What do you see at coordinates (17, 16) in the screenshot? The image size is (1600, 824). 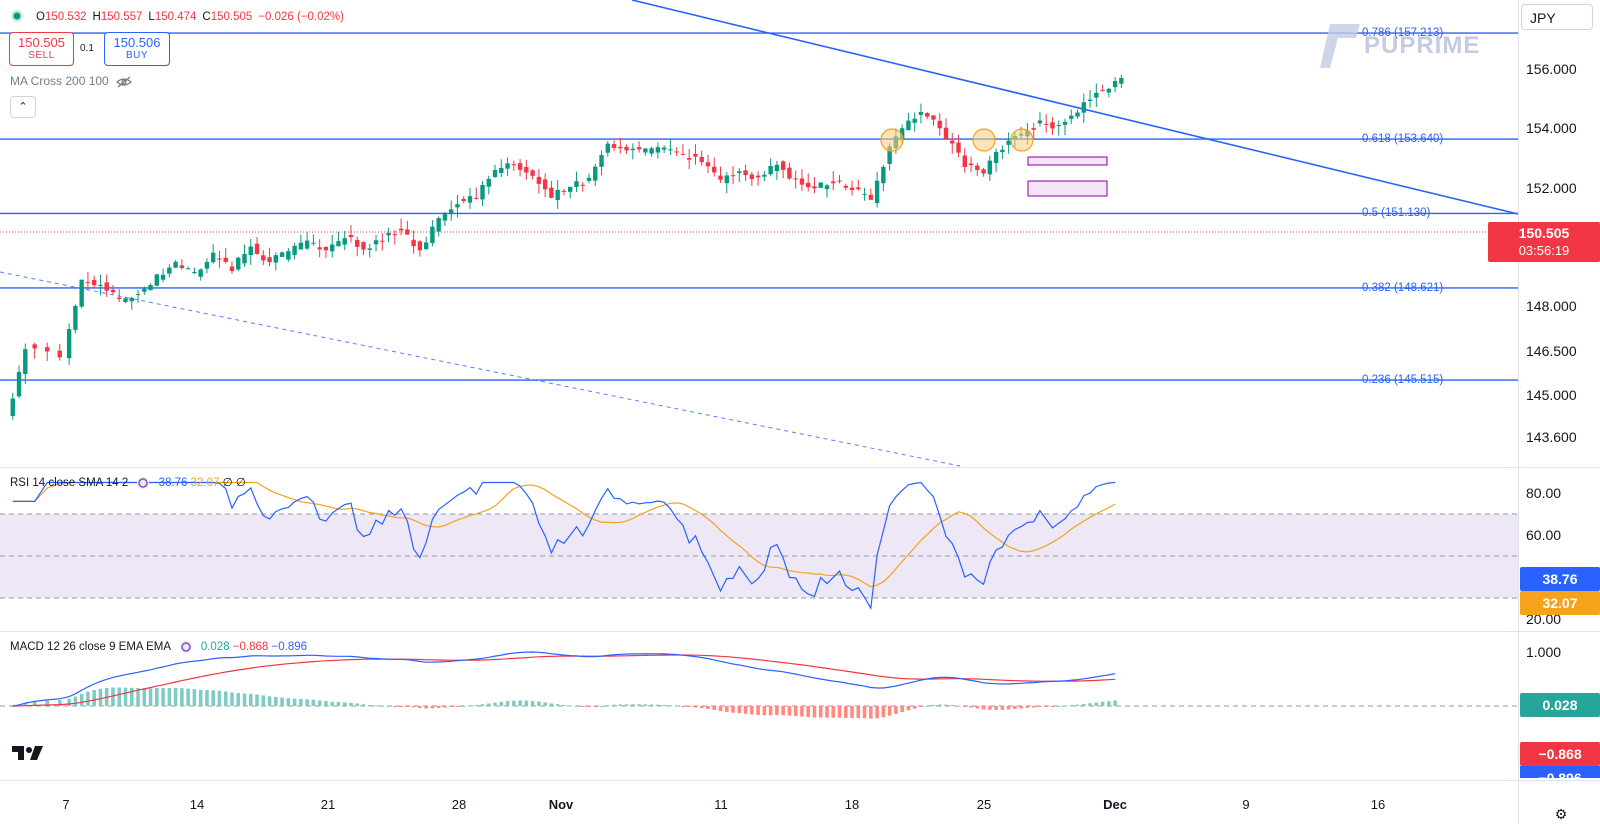 I see `market-status-icon` at bounding box center [17, 16].